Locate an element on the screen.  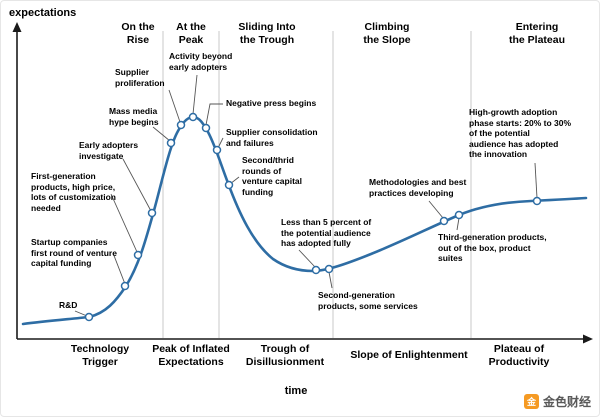
annotation-early-adopters: Early adopters investigate is located at coordinates (109, 150).